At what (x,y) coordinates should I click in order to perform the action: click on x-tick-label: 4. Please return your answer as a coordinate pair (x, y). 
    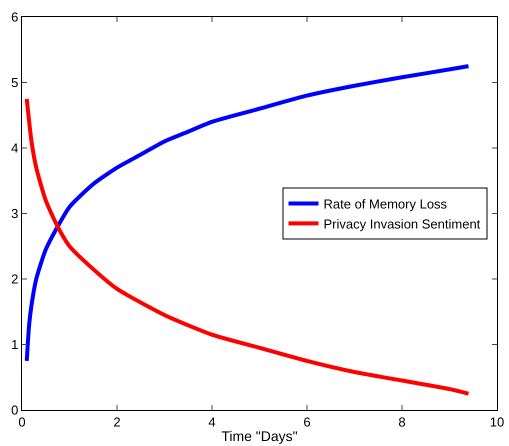
    Looking at the image, I should click on (212, 422).